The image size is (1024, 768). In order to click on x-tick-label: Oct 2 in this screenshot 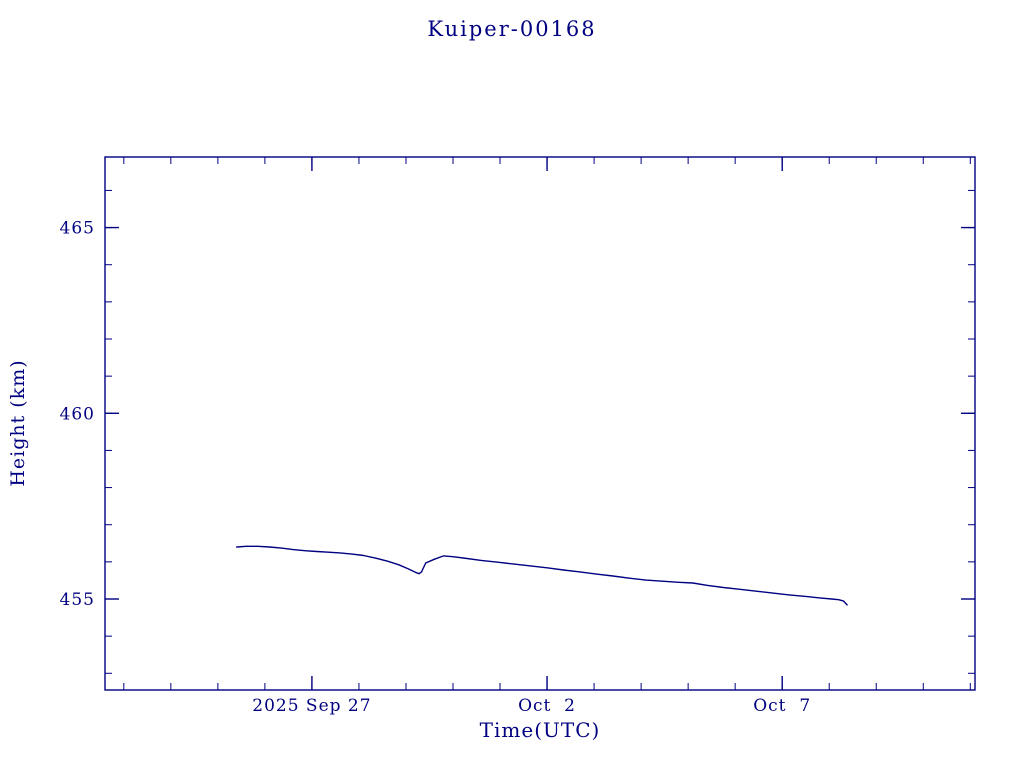, I will do `click(547, 706)`.